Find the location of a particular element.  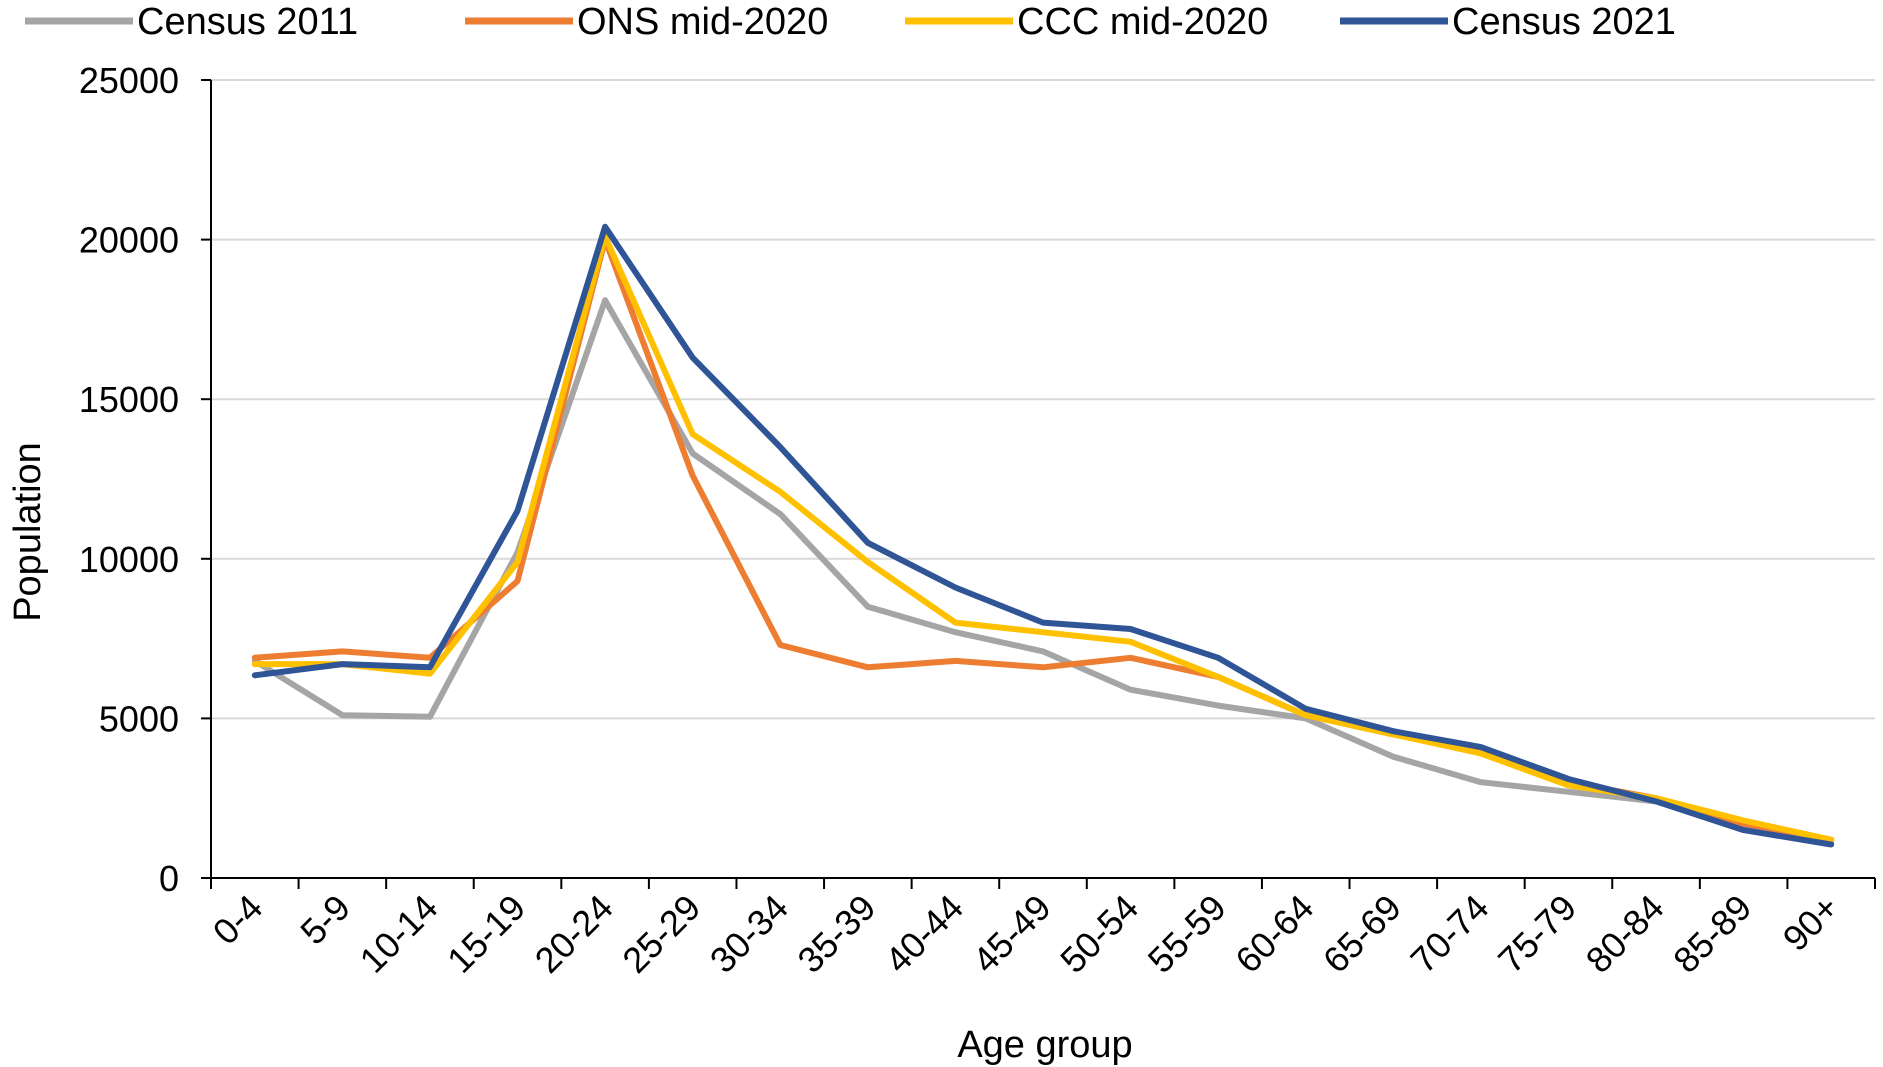

legend-label: ONS mid-2020 is located at coordinates (702, 22).